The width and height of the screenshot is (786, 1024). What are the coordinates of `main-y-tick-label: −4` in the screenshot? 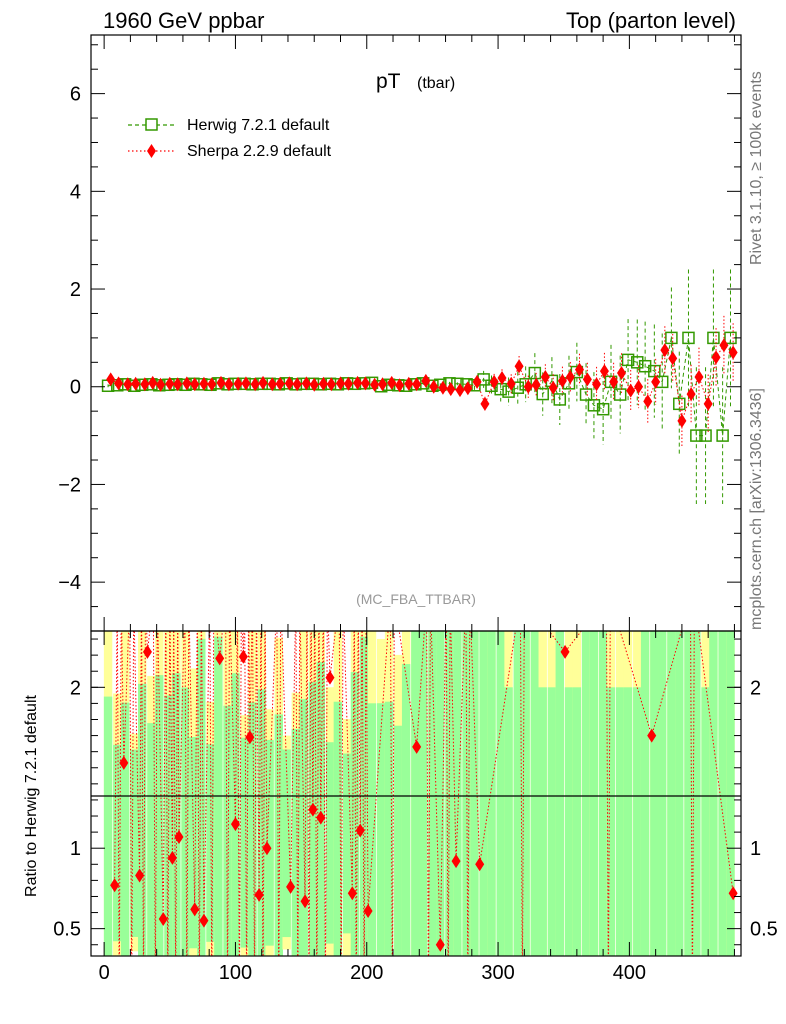 It's located at (69, 583).